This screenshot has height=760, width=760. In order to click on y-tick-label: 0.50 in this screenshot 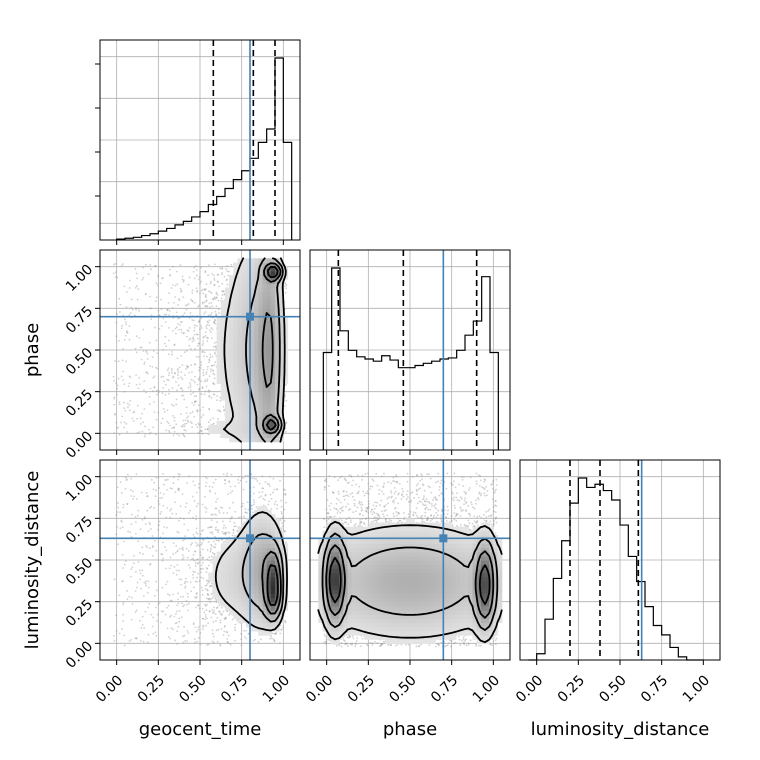, I will do `click(79, 361)`.